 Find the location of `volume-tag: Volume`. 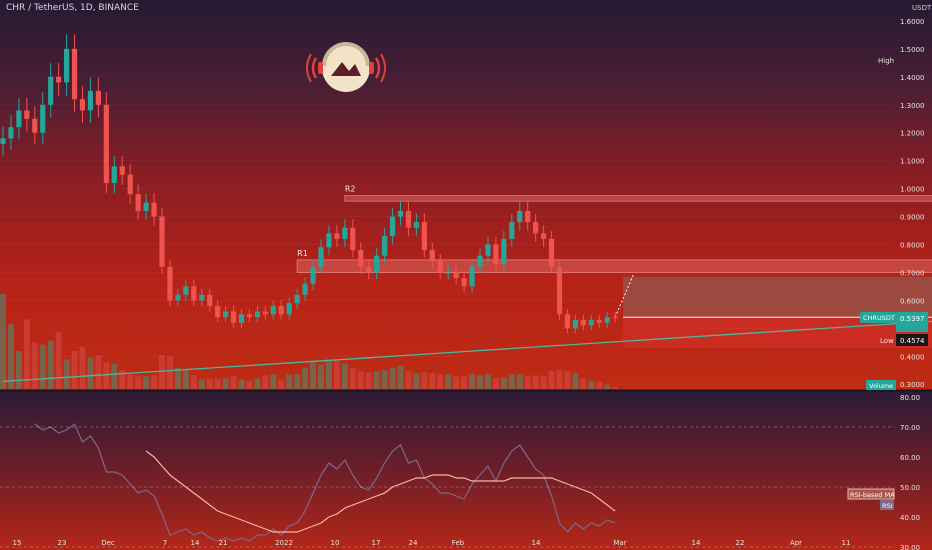

volume-tag: Volume is located at coordinates (881, 386).